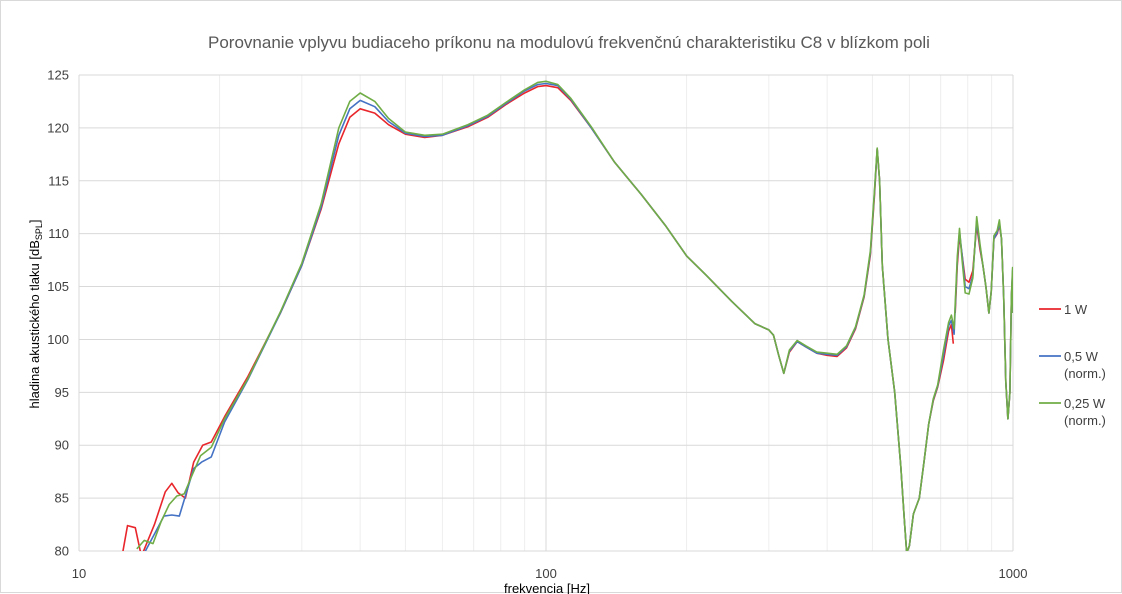  What do you see at coordinates (58, 286) in the screenshot?
I see `y-tick-label: 105` at bounding box center [58, 286].